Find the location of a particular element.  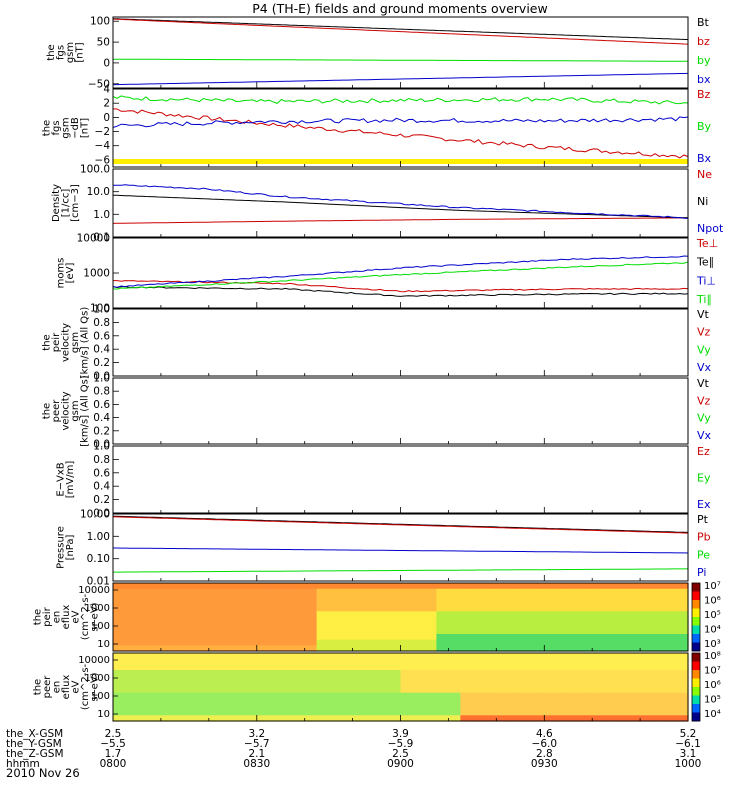

colorbar-tick-label: 10⁵ is located at coordinates (712, 700).